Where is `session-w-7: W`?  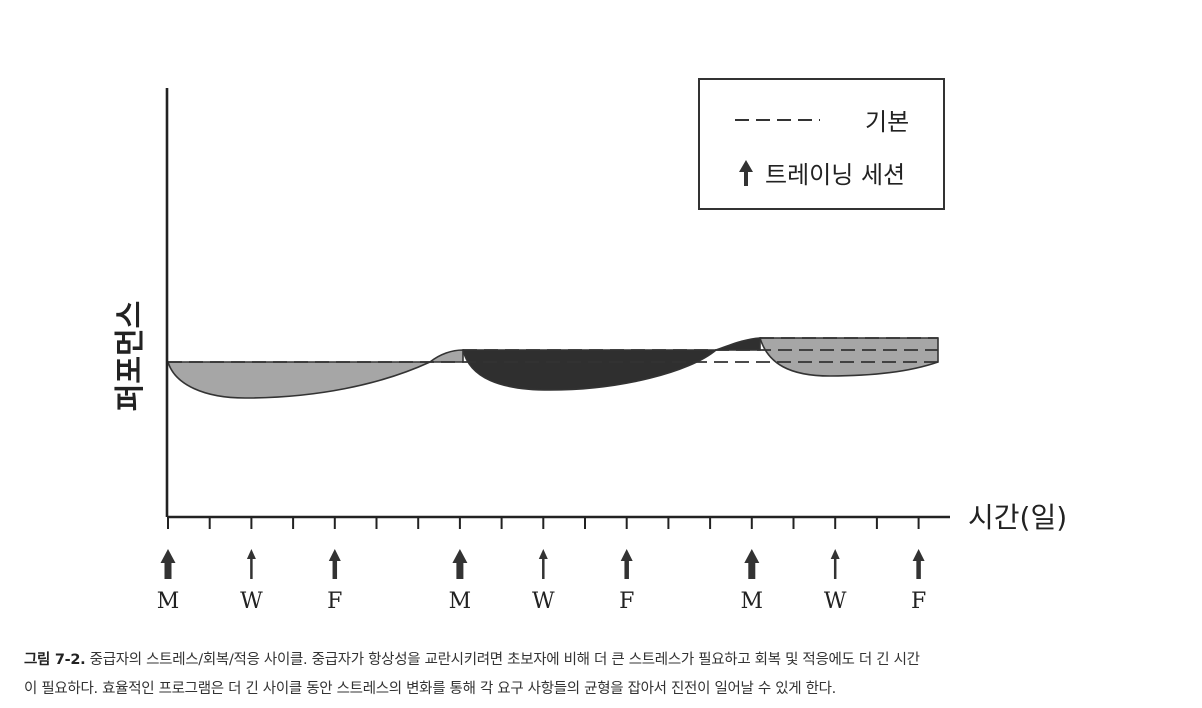 session-w-7: W is located at coordinates (835, 581).